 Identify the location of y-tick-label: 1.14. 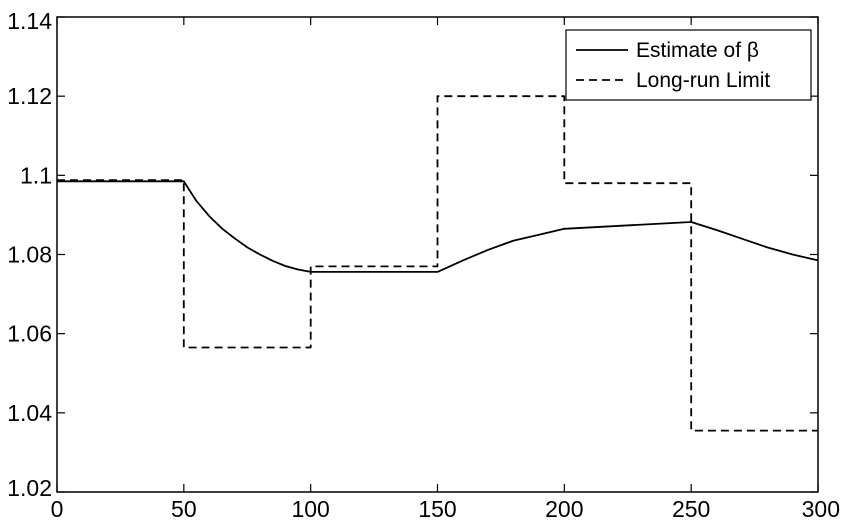
(29, 21).